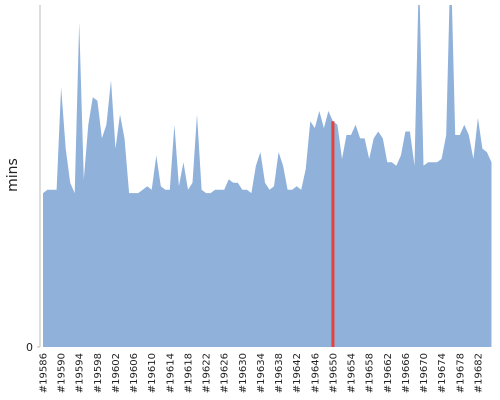 This screenshot has height=400, width=500. What do you see at coordinates (424, 373) in the screenshot?
I see `x-tick-label: #19670` at bounding box center [424, 373].